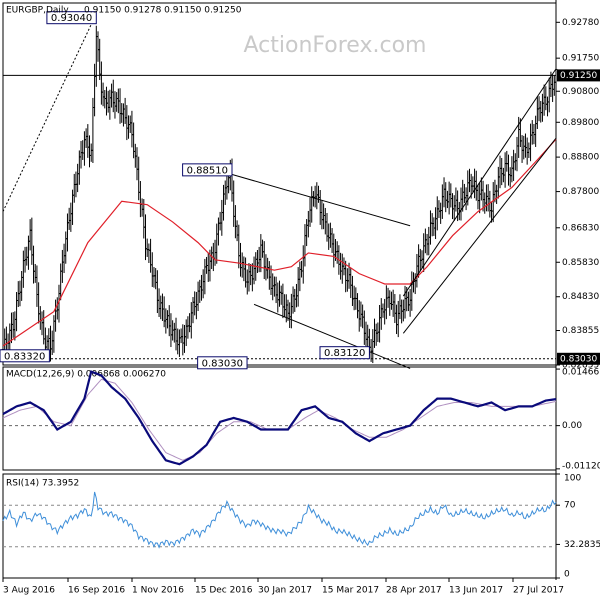  I want to click on x-axis-label: 16 Sep 2016, so click(96, 591).